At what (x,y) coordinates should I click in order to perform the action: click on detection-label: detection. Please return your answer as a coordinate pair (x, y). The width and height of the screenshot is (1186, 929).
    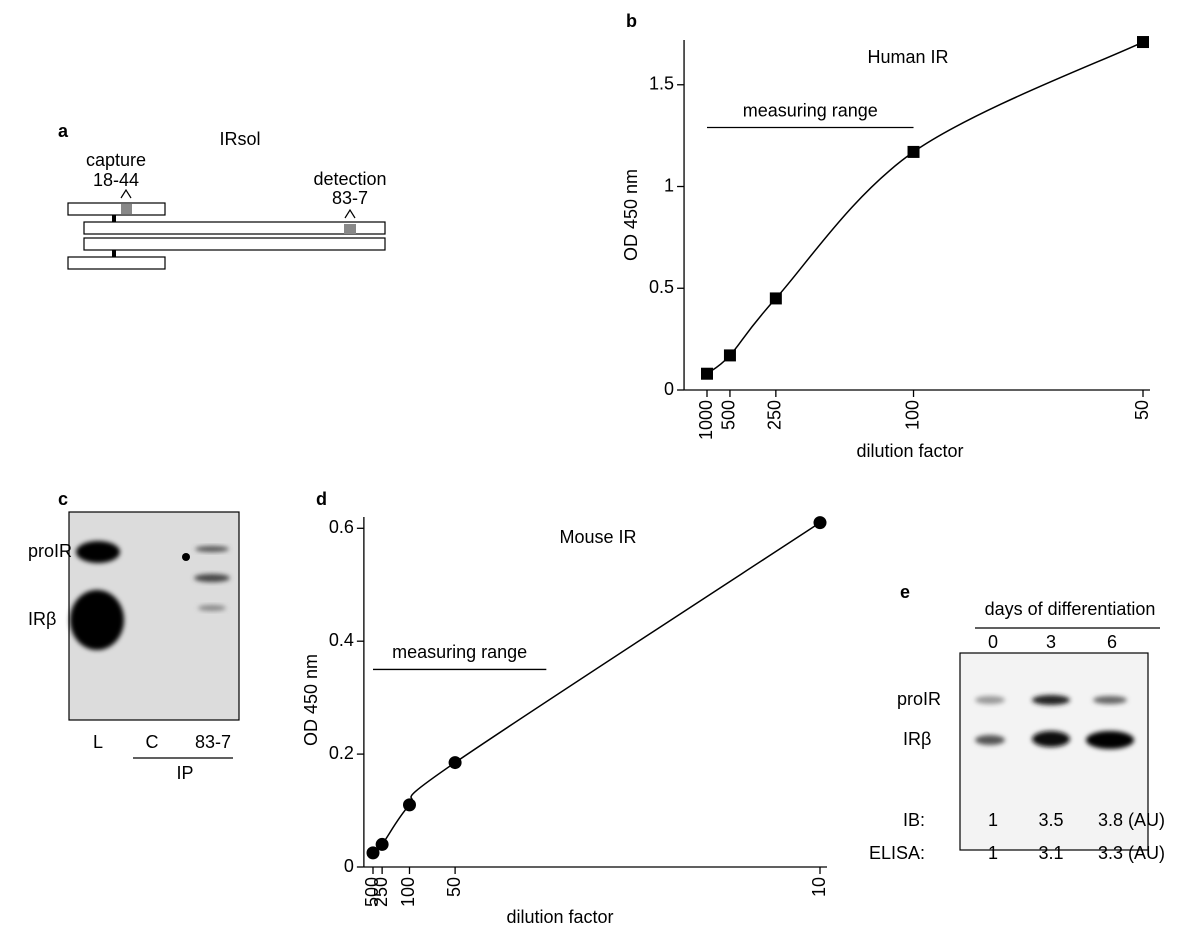
    Looking at the image, I should click on (349, 179).